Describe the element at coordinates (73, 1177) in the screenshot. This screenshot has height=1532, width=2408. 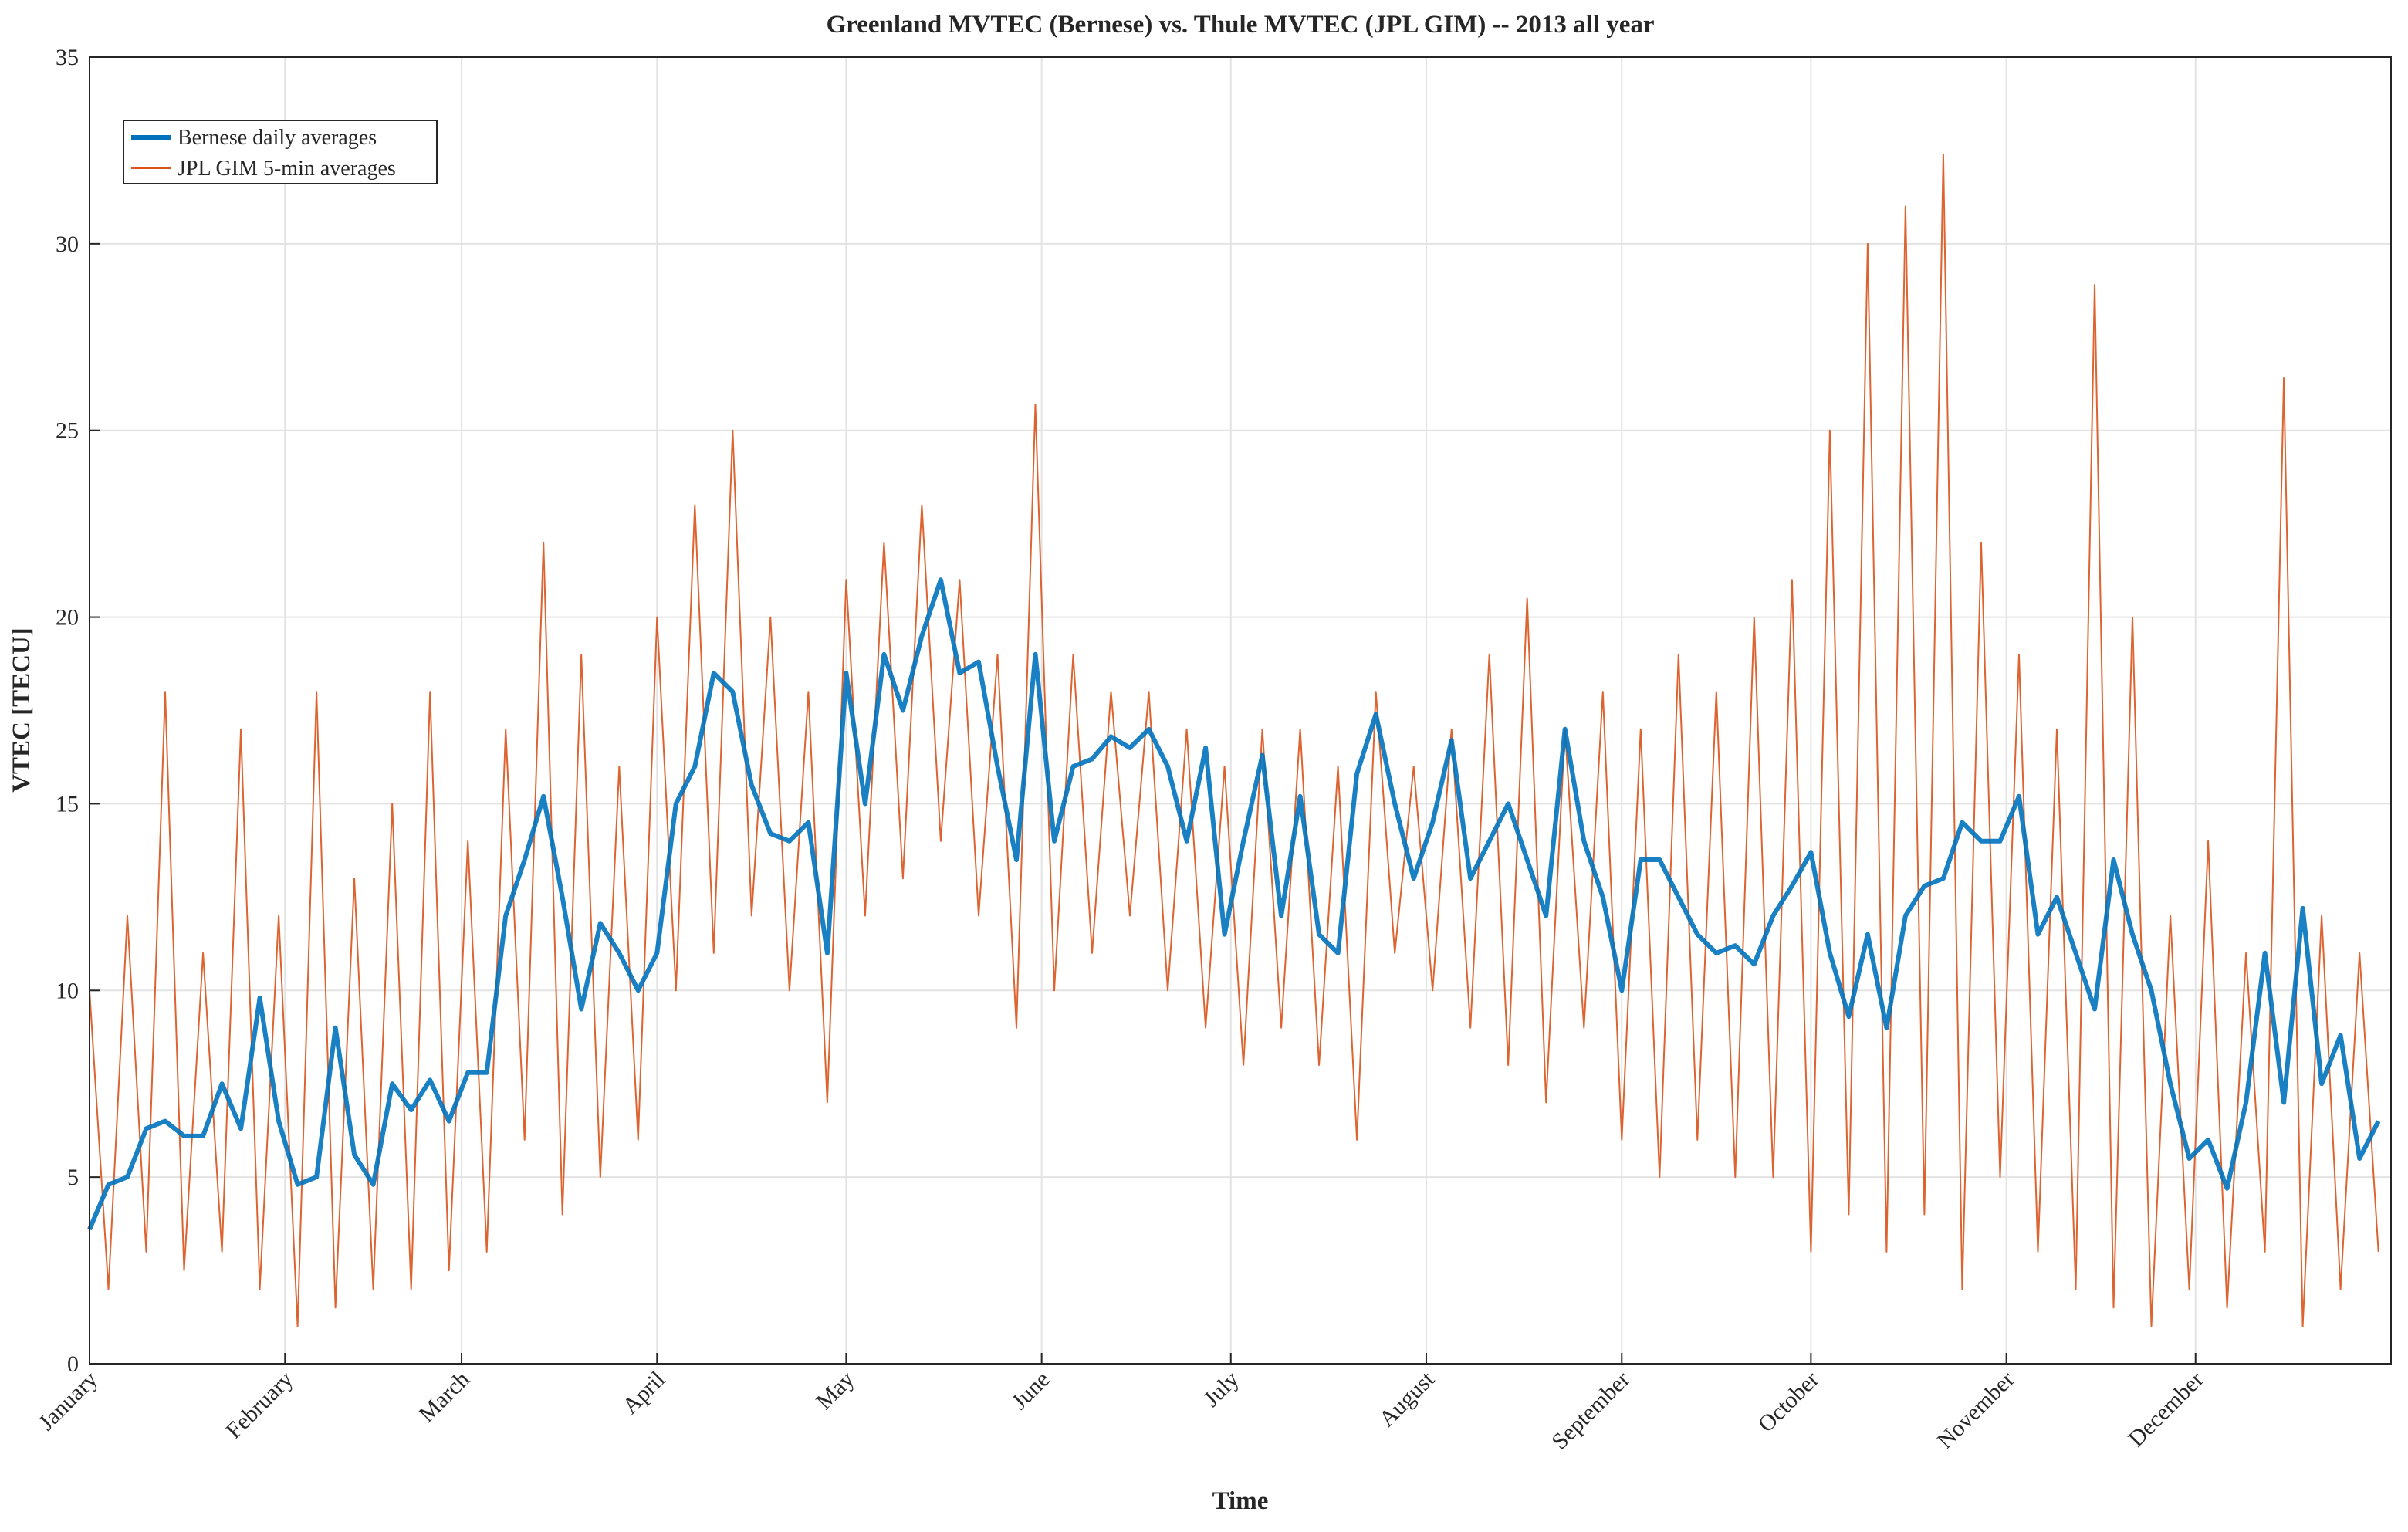
I see `y-tick-label: 5` at that location.